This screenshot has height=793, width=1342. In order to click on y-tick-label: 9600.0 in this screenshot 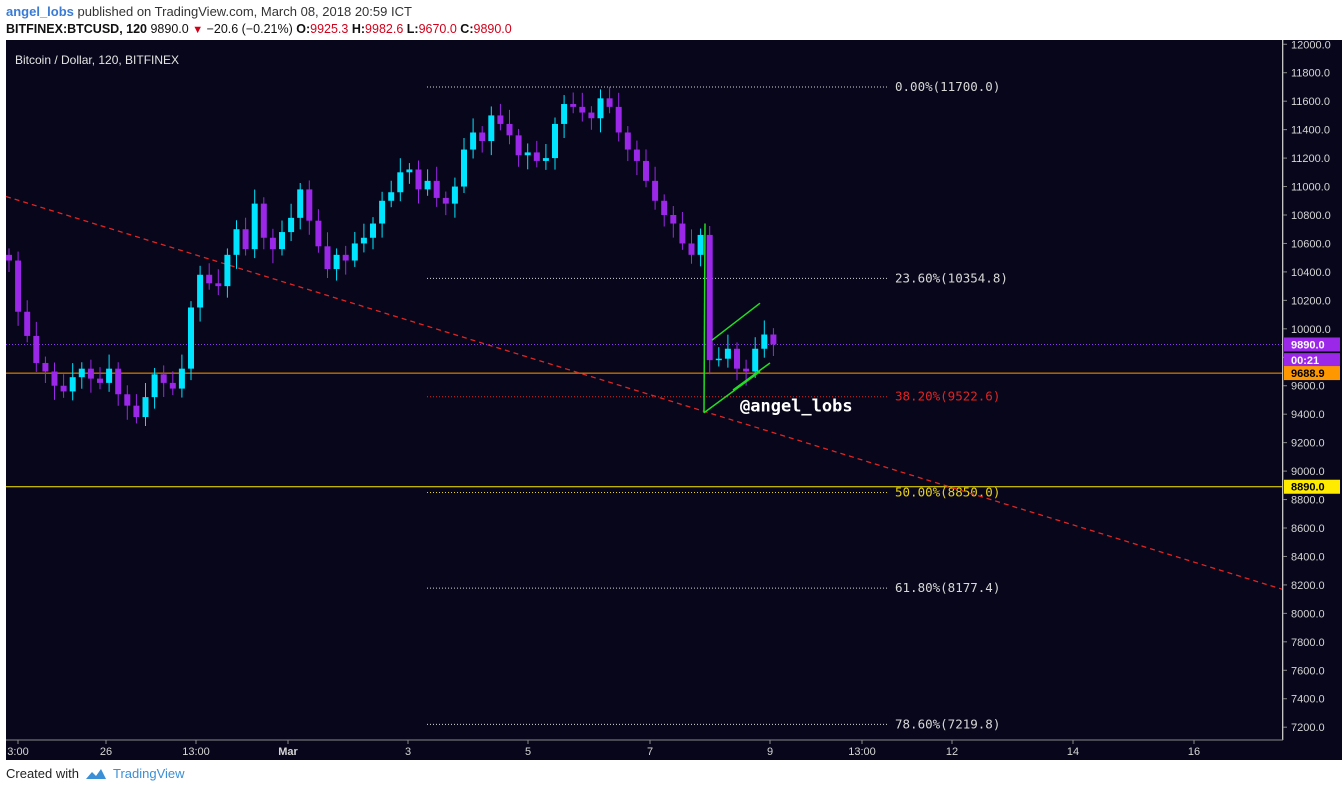, I will do `click(1308, 387)`.